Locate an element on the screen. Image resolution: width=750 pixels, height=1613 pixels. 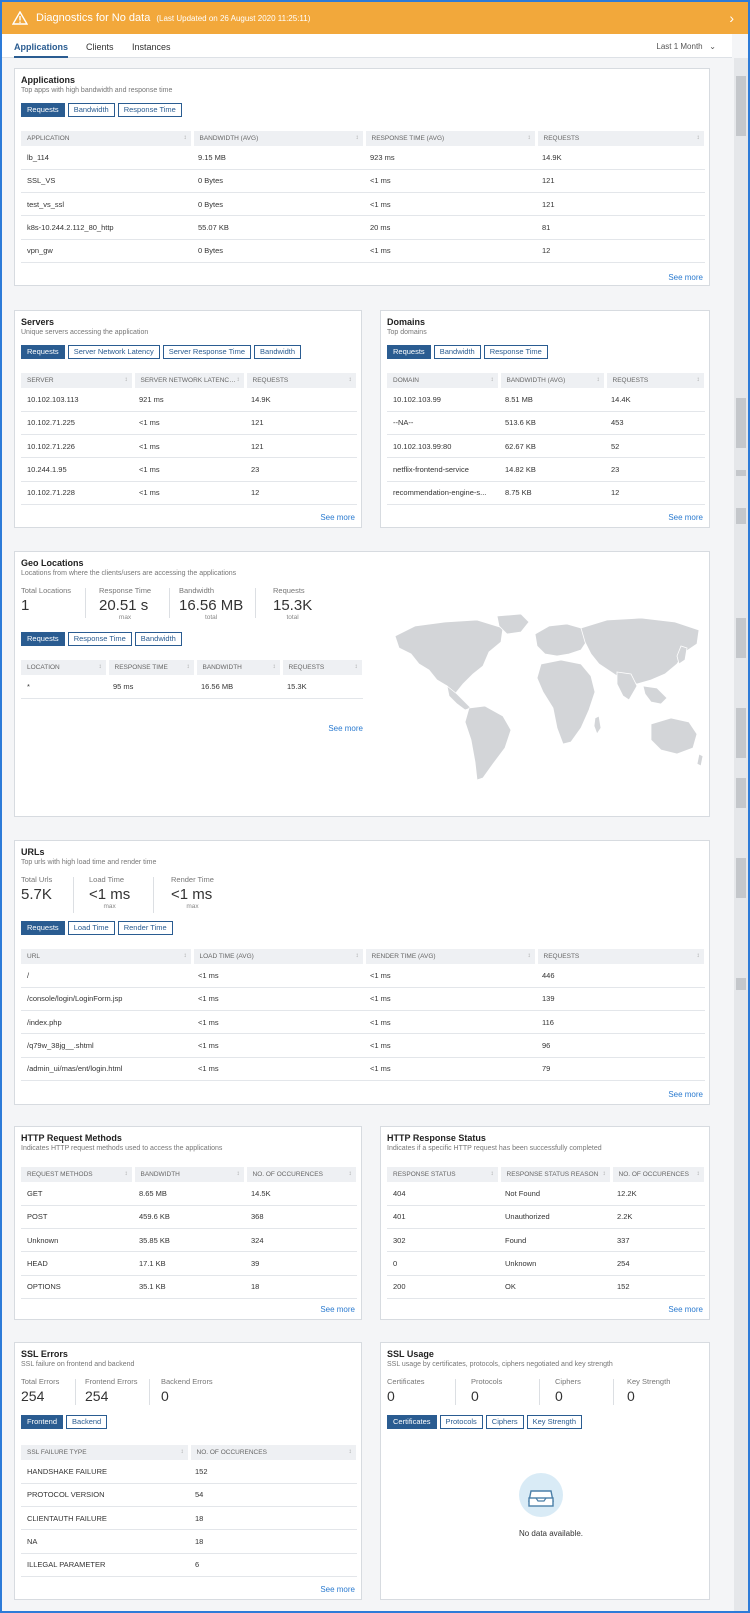
table-row: 404 Not Found 12.2K is located at coordinates (546, 1194).